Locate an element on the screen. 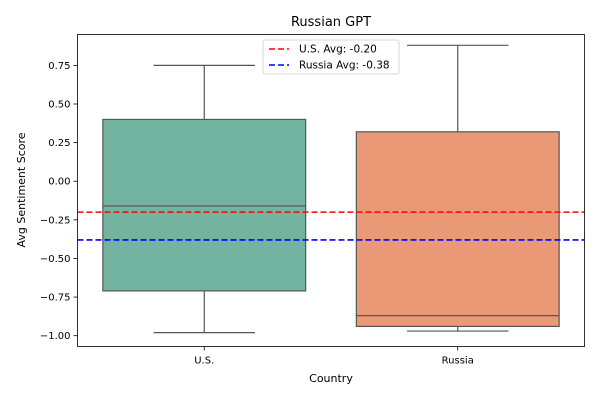  legend-entry: Russia Avg: -0.38 is located at coordinates (344, 66).